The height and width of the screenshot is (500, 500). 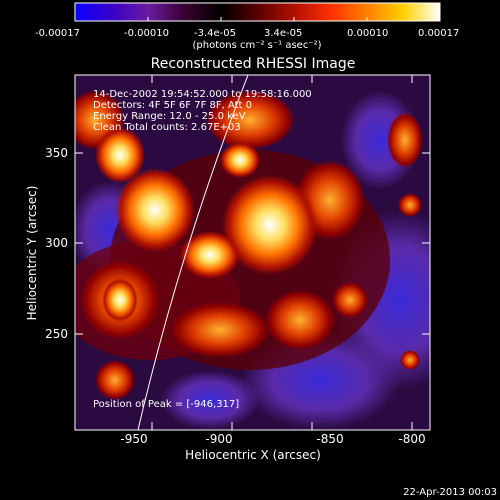 I want to click on x-tick-label: -950, so click(x=133, y=439).